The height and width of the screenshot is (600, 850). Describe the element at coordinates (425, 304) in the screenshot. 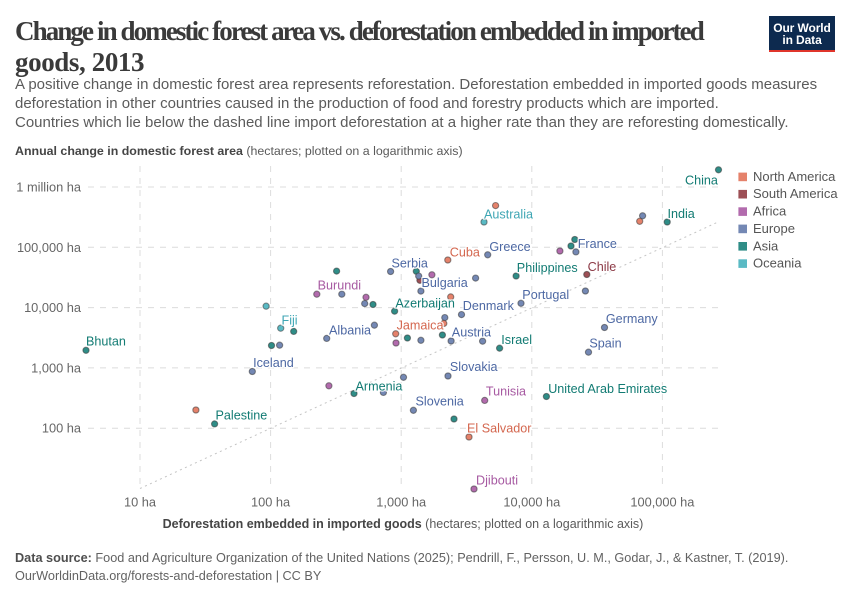

I see `svg-text: Azerbaijan` at that location.